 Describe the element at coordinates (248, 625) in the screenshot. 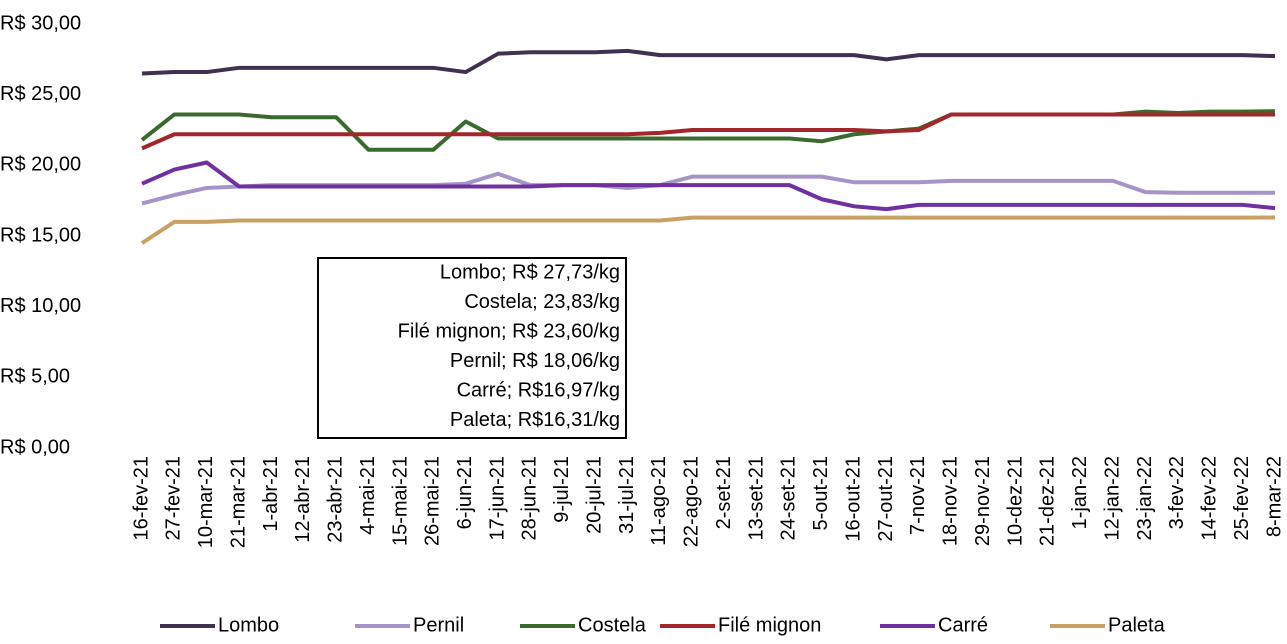

I see `legend-label: Lombo` at that location.